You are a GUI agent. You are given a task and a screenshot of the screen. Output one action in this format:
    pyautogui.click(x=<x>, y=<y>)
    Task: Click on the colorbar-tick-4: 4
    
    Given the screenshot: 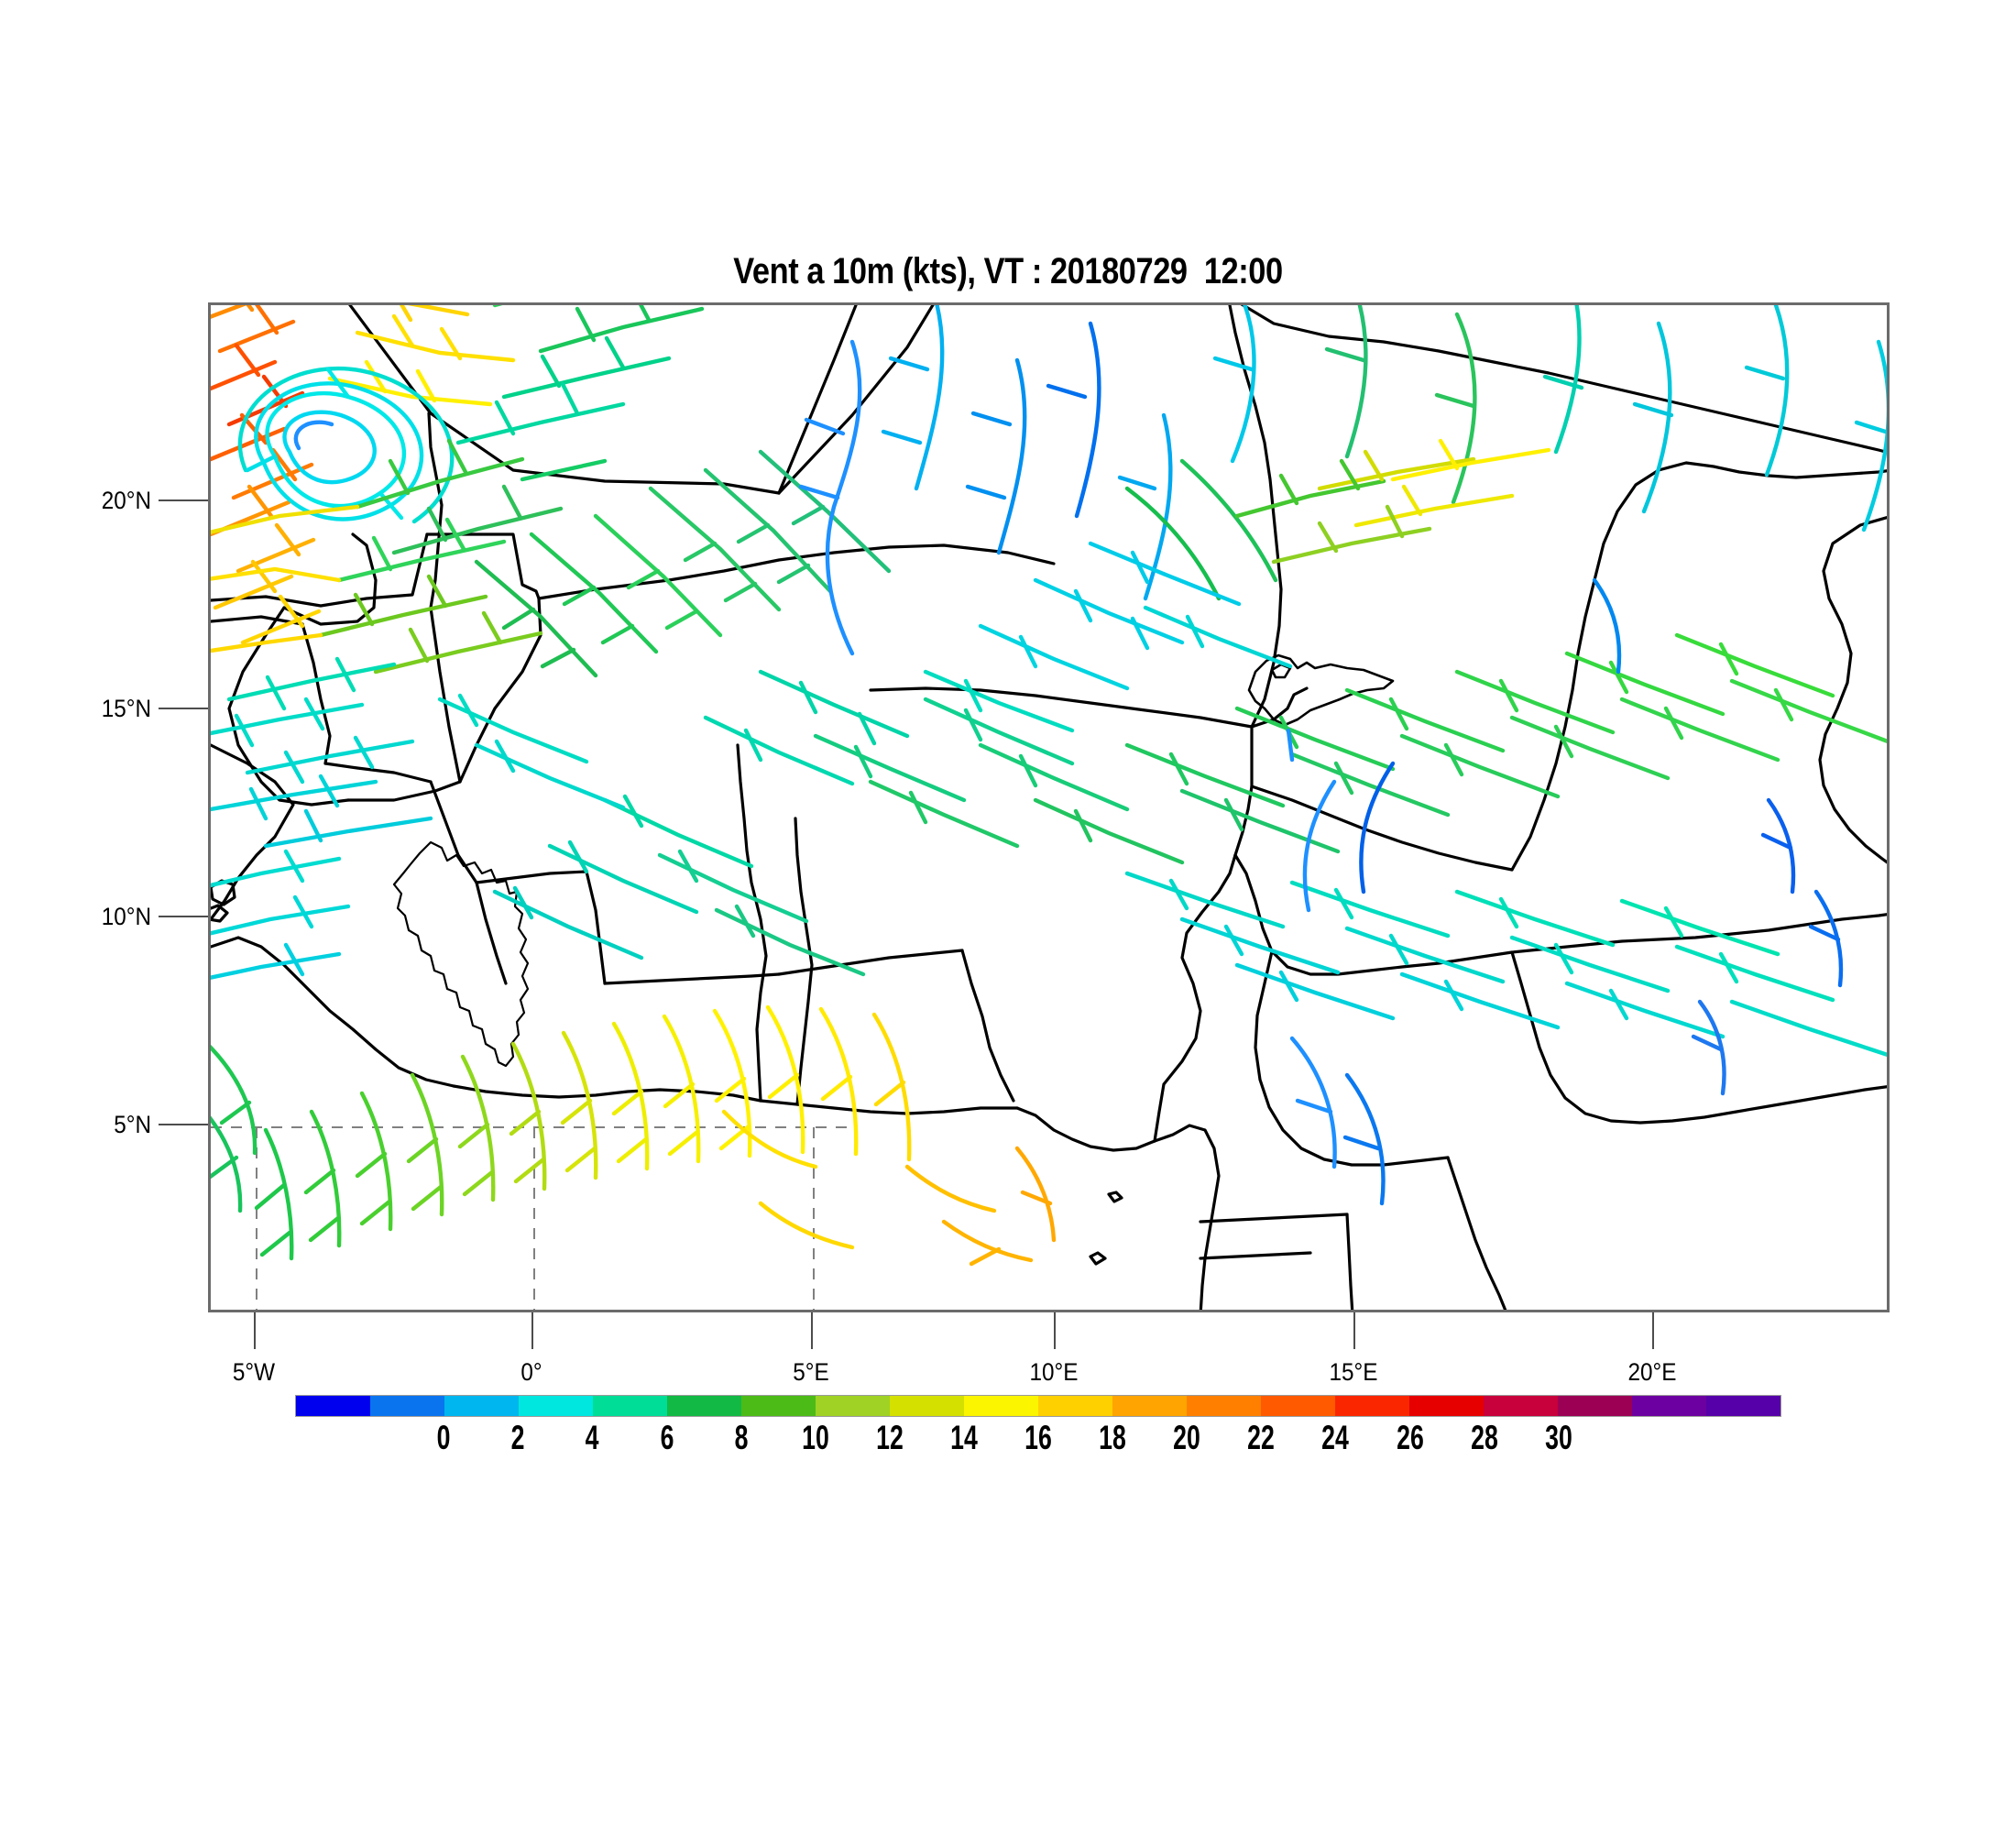 What is the action you would take?
    pyautogui.click(x=592, y=1437)
    